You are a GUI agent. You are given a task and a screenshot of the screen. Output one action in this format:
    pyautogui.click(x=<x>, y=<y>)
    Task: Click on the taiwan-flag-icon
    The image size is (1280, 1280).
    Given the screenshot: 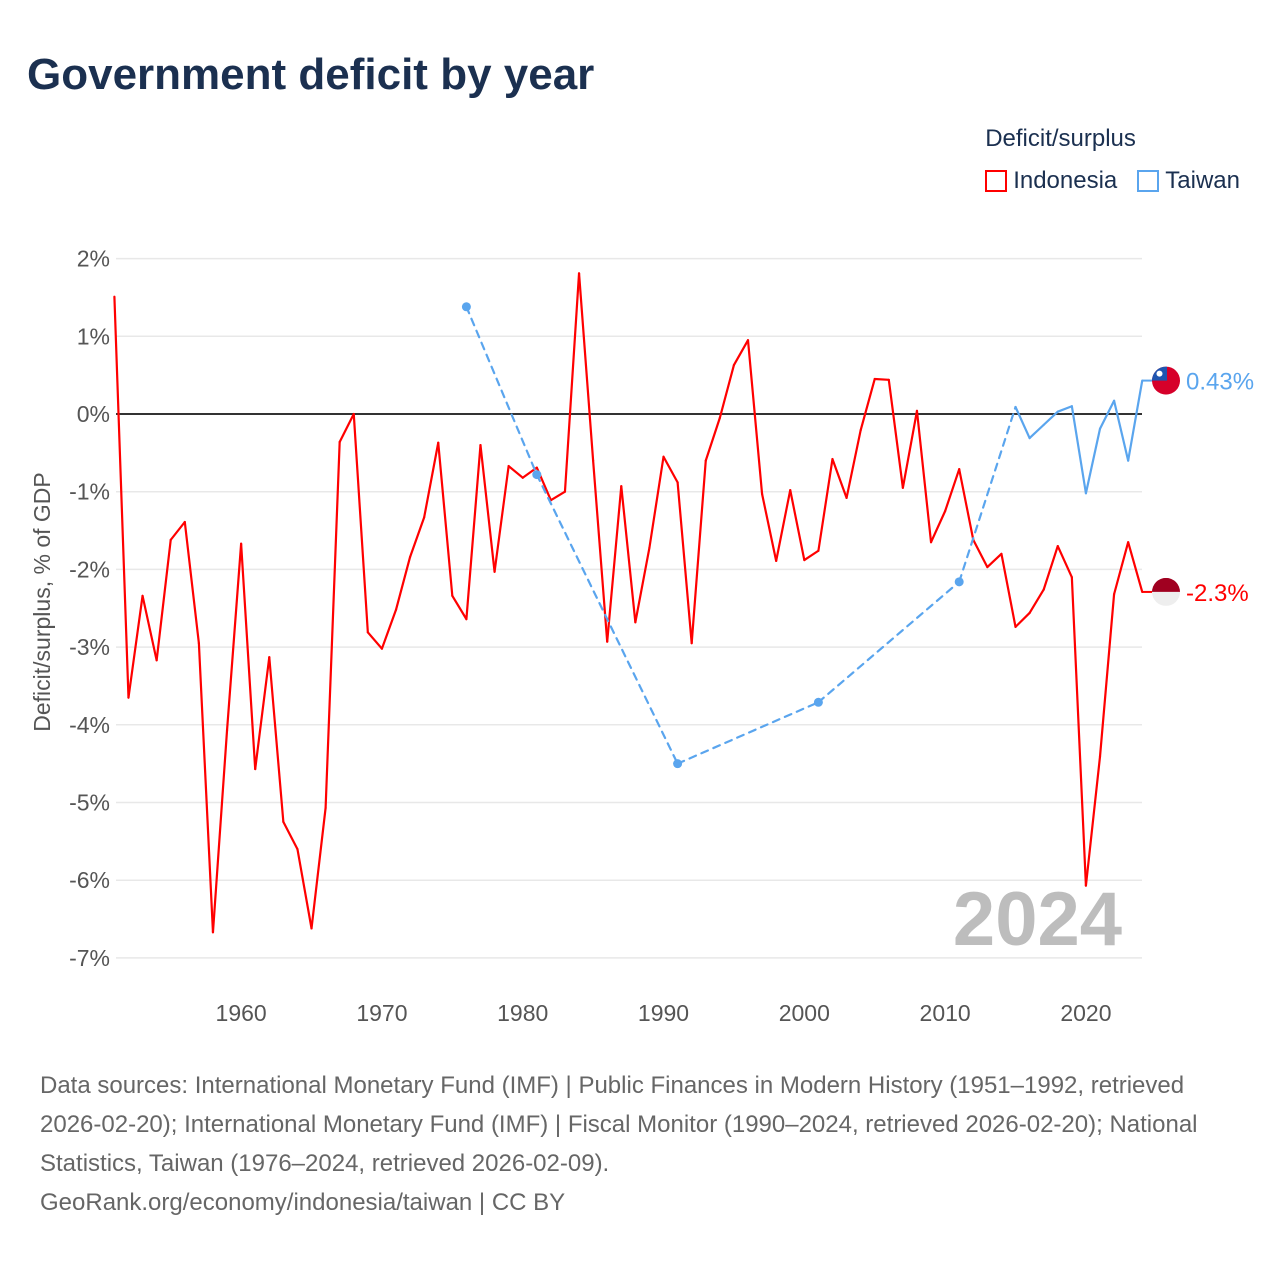 What is the action you would take?
    pyautogui.click(x=1166, y=380)
    